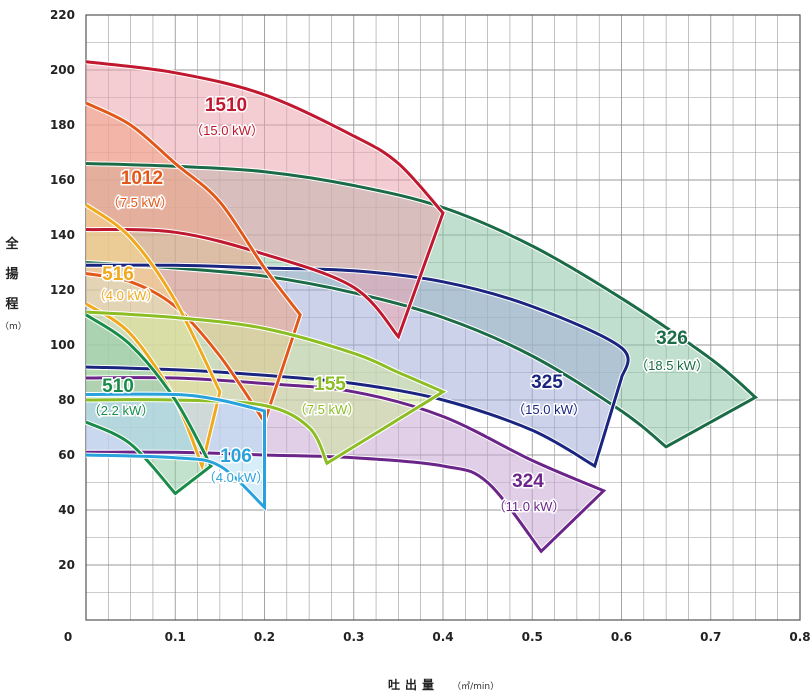  I want to click on x-tick-label: 0.1, so click(175, 637).